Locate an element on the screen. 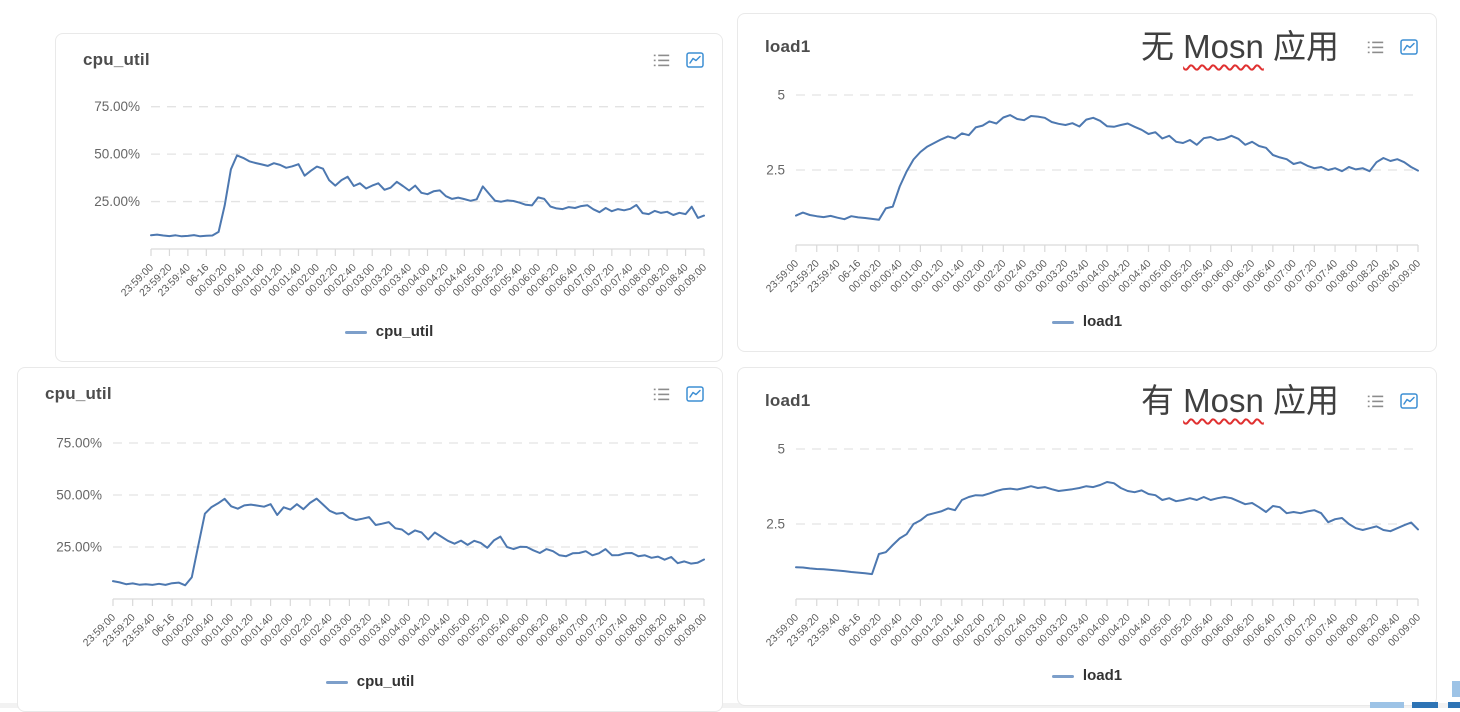 Image resolution: width=1460 pixels, height=712 pixels. corner-blue-rect is located at coordinates (1425, 705).